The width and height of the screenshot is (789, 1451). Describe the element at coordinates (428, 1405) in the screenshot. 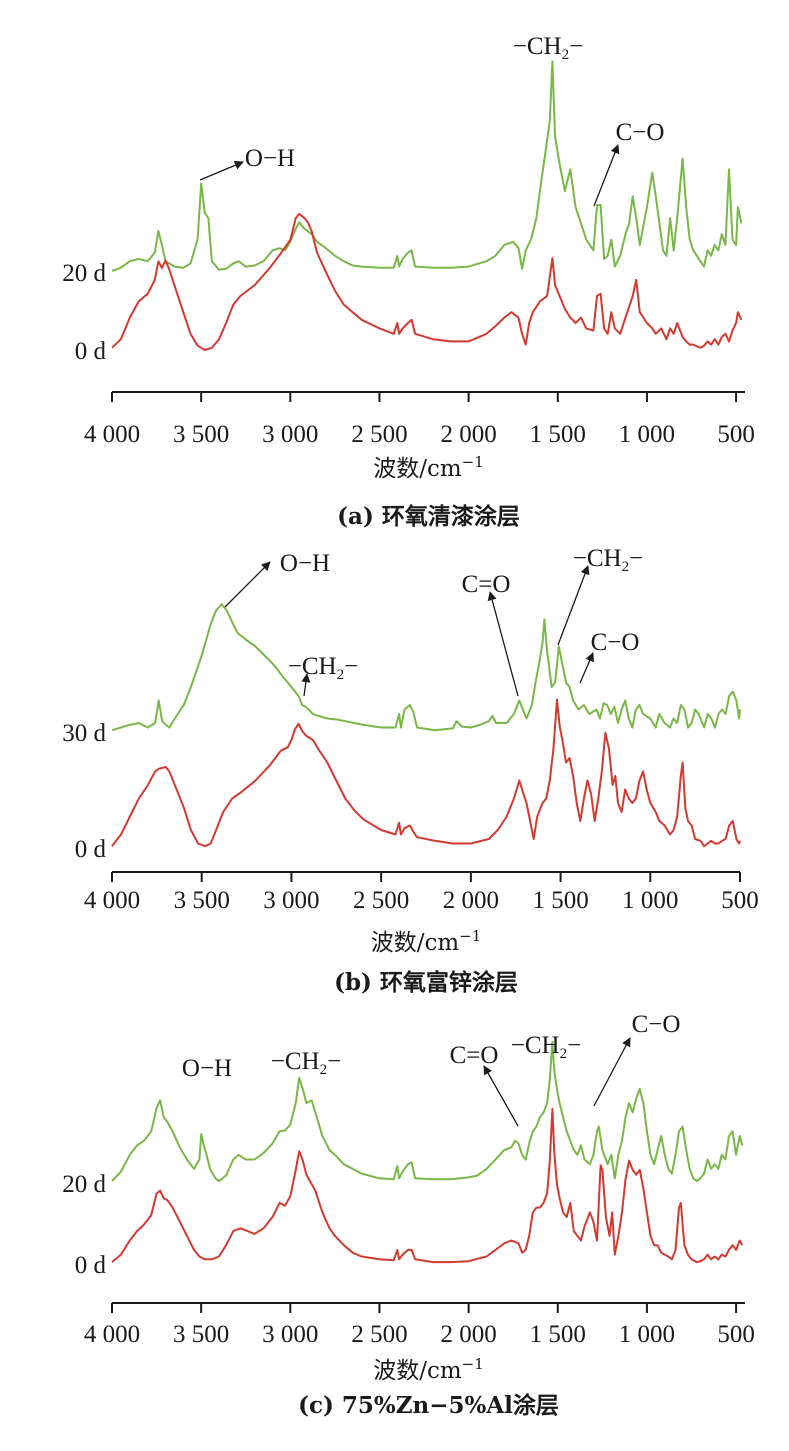

I see `panel-caption: (c) 75%Zn−5%Al涂层` at that location.